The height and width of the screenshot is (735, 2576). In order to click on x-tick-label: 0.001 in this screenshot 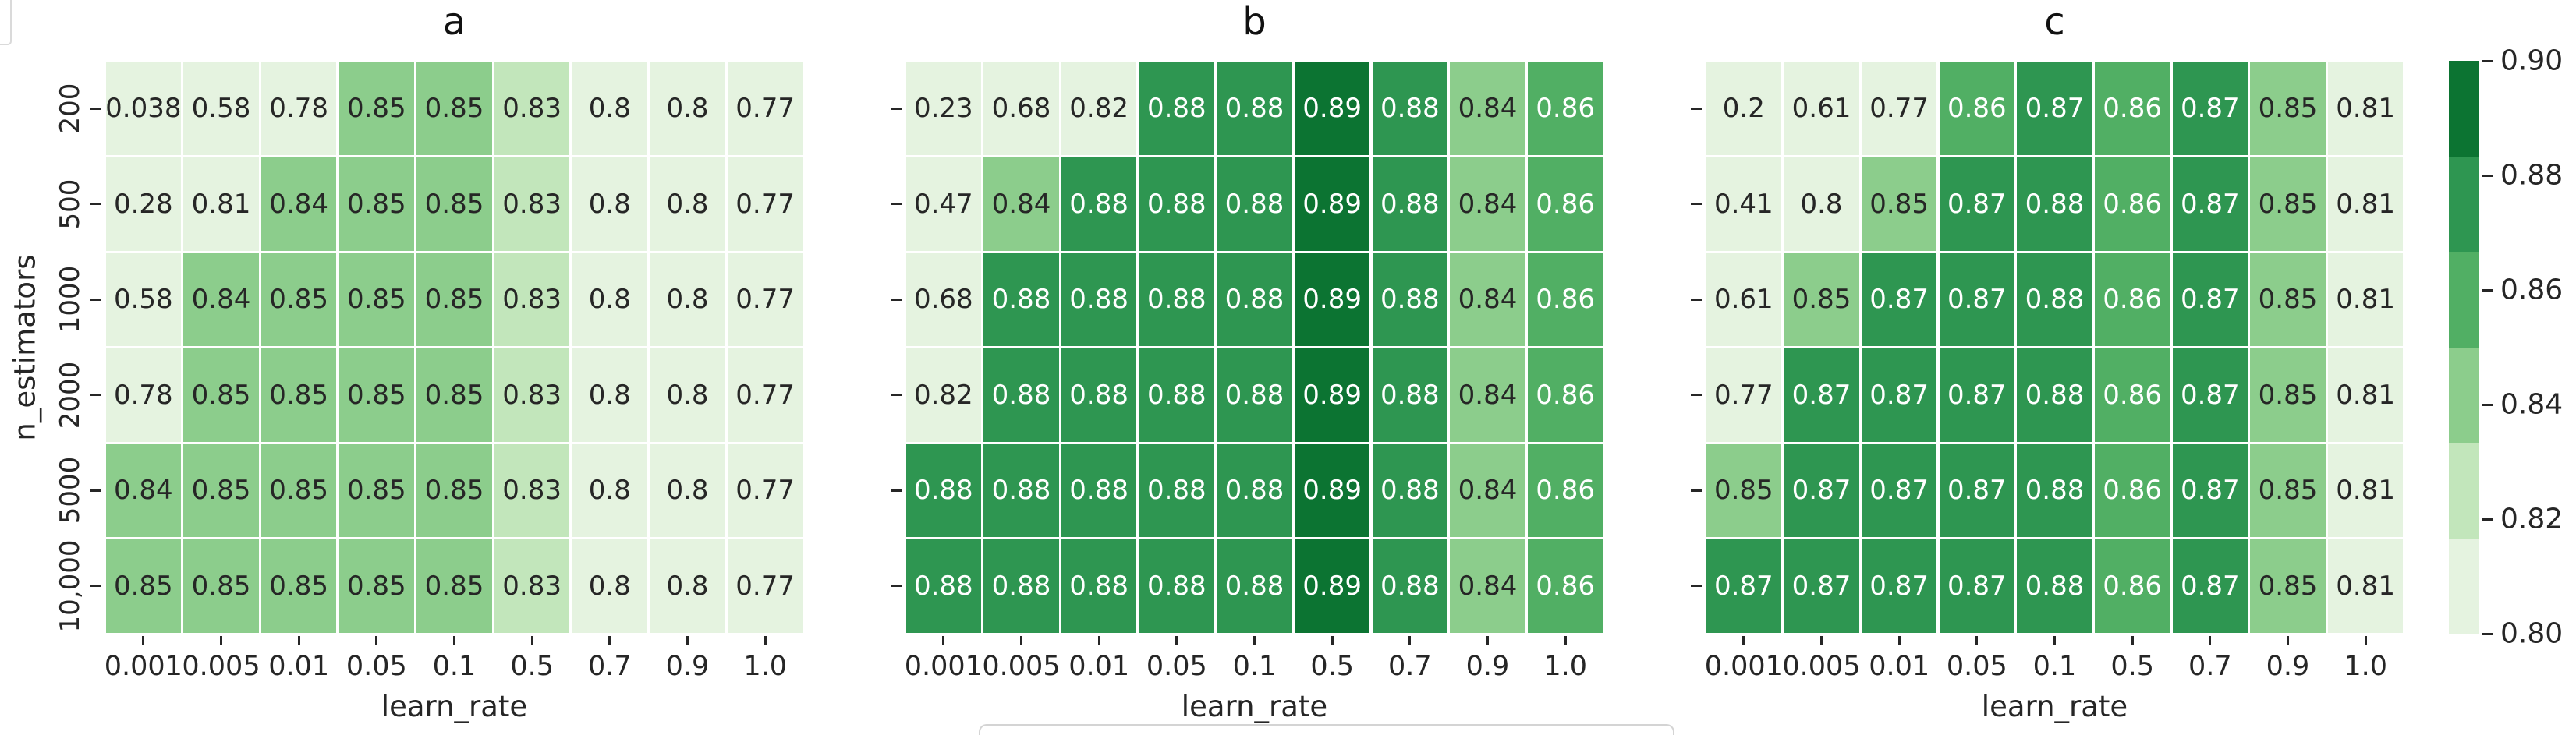, I will do `click(1743, 666)`.